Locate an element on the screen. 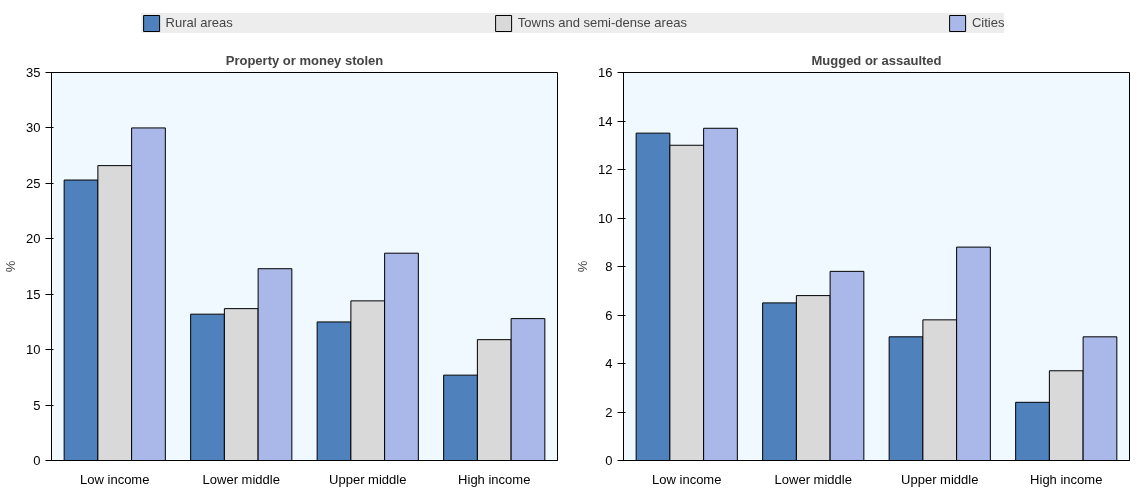  y-tick-label: 6 is located at coordinates (609, 315).